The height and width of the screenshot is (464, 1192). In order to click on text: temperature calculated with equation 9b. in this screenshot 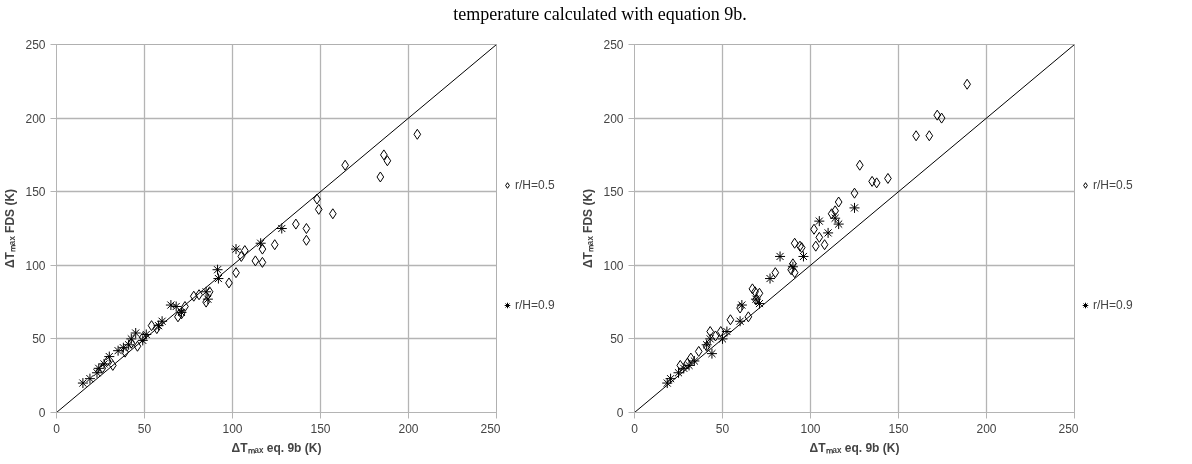, I will do `click(600, 14)`.